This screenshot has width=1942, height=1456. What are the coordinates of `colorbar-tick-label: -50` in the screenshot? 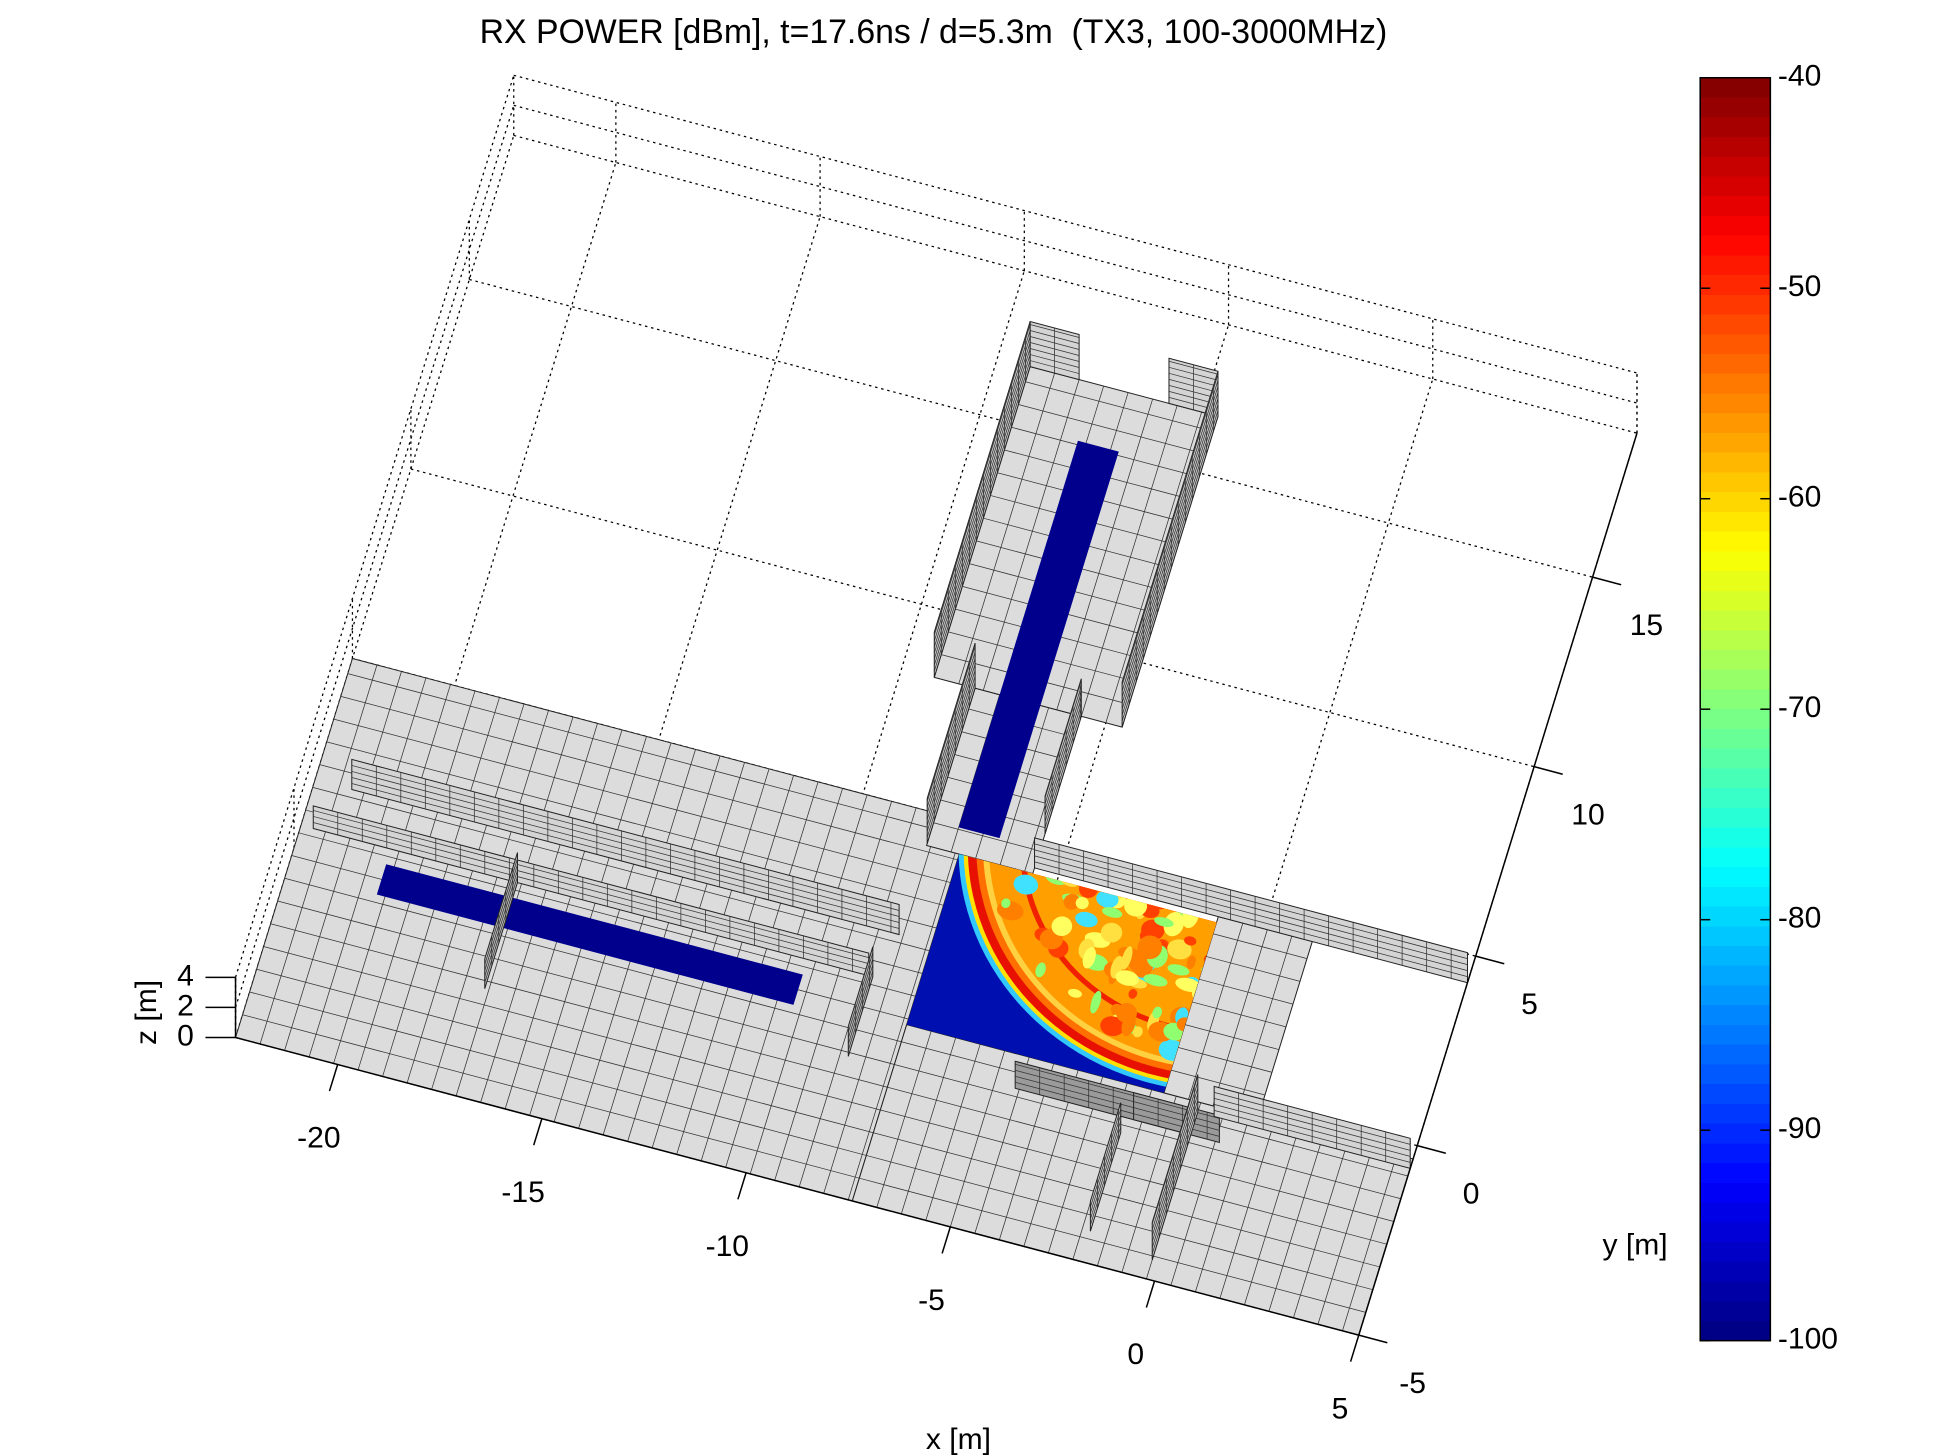 It's located at (1799, 286).